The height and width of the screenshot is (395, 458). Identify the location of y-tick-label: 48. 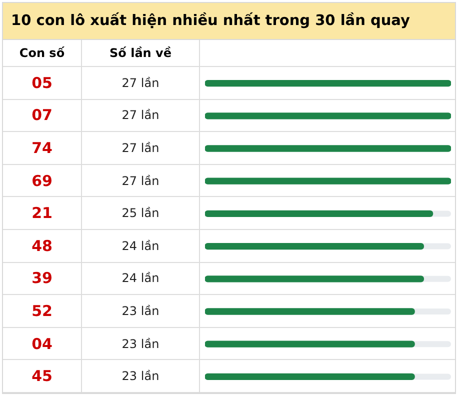
(42, 245).